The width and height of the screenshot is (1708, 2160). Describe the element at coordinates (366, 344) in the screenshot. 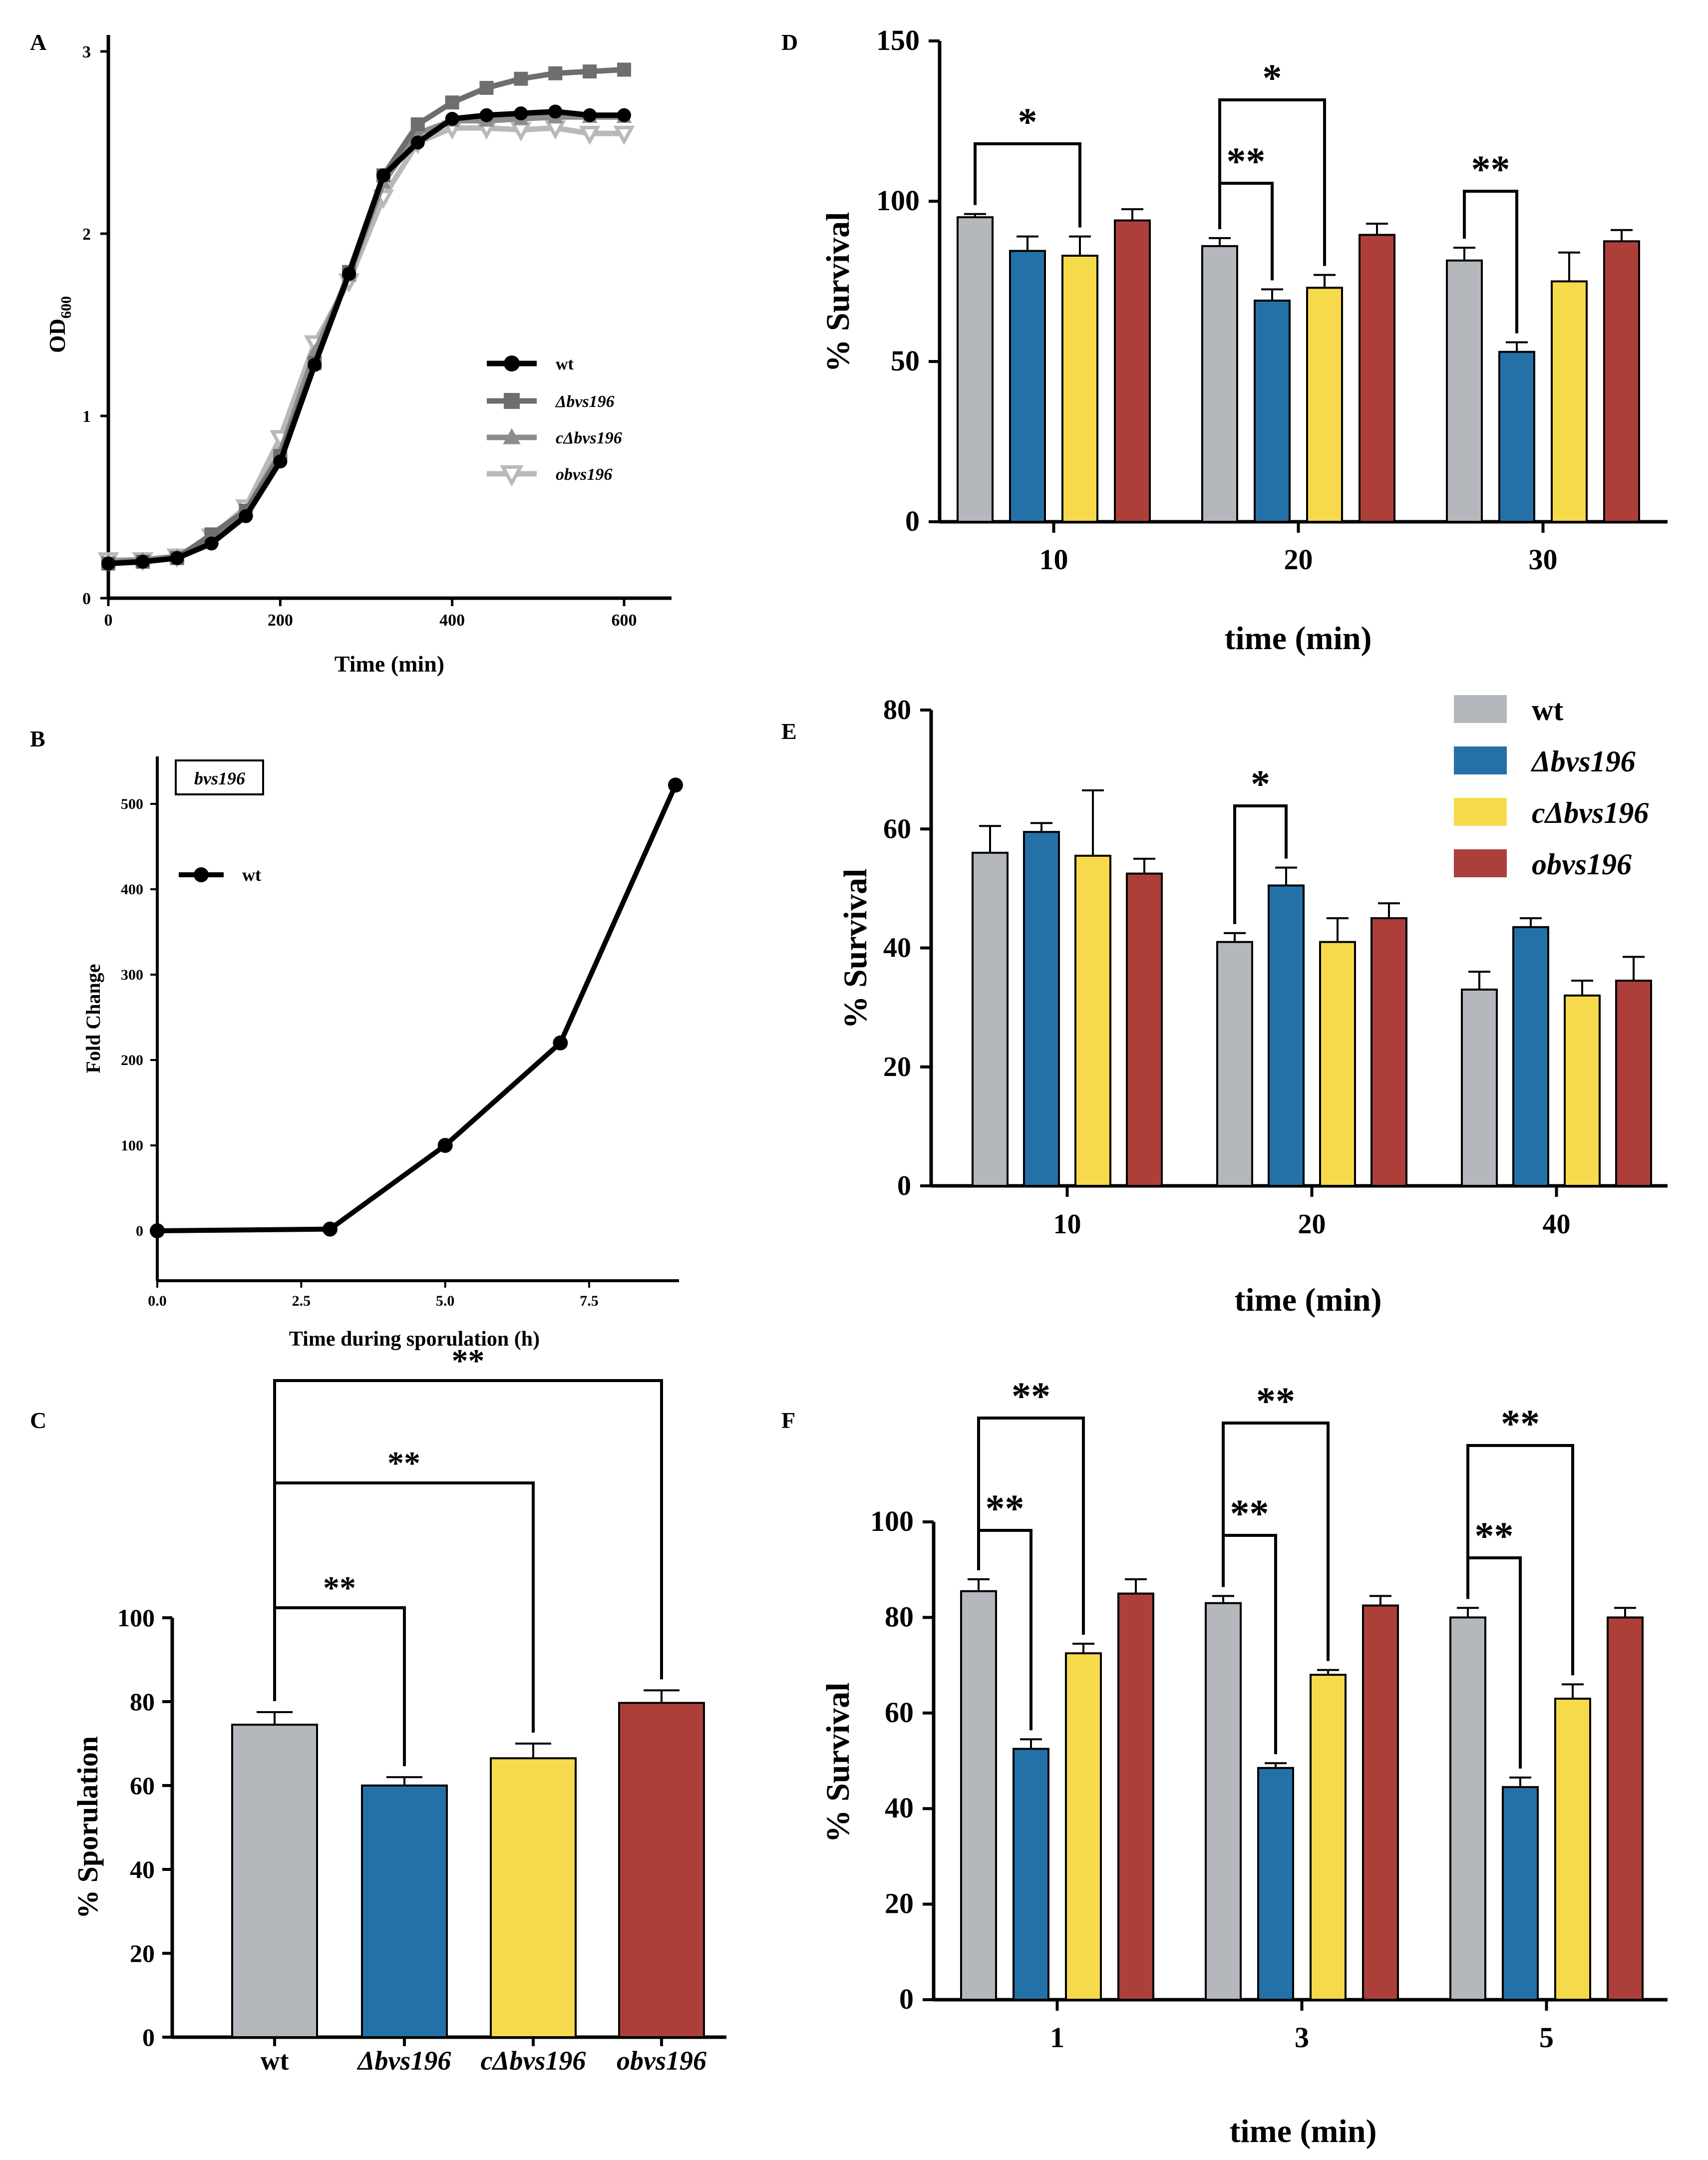

I see `series-line-obvs196` at that location.